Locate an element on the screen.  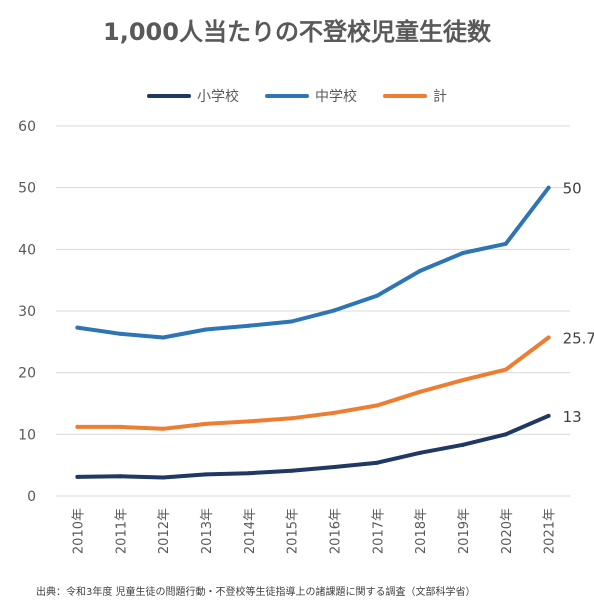
y-tick-label: 20 is located at coordinates (27, 374).